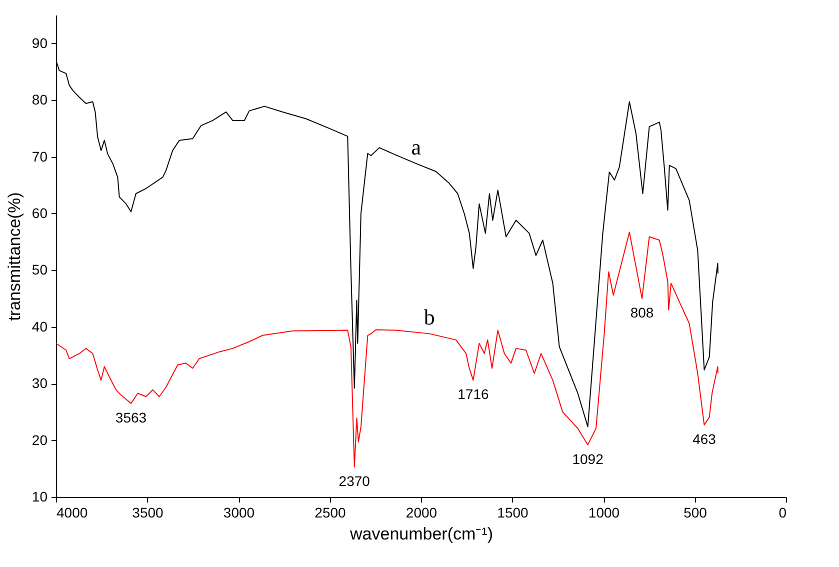 Image resolution: width=839 pixels, height=567 pixels. I want to click on x-tick-label: 2500, so click(330, 512).